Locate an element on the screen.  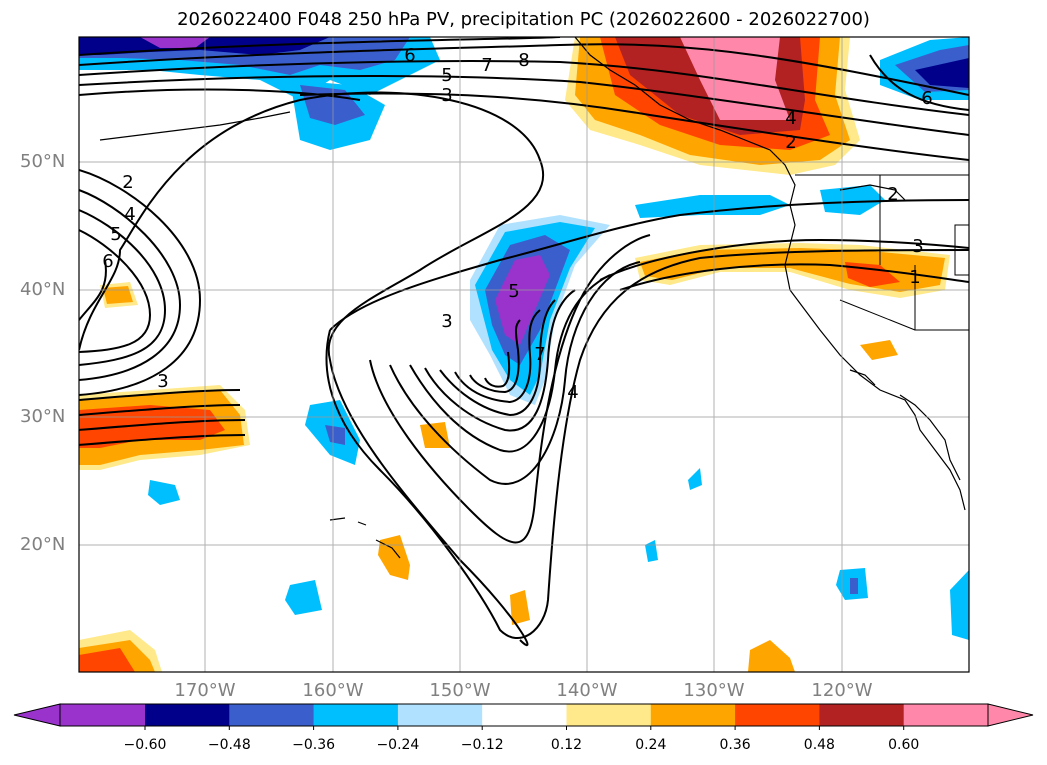
colorbar-extend-high is located at coordinates (1010, 715).